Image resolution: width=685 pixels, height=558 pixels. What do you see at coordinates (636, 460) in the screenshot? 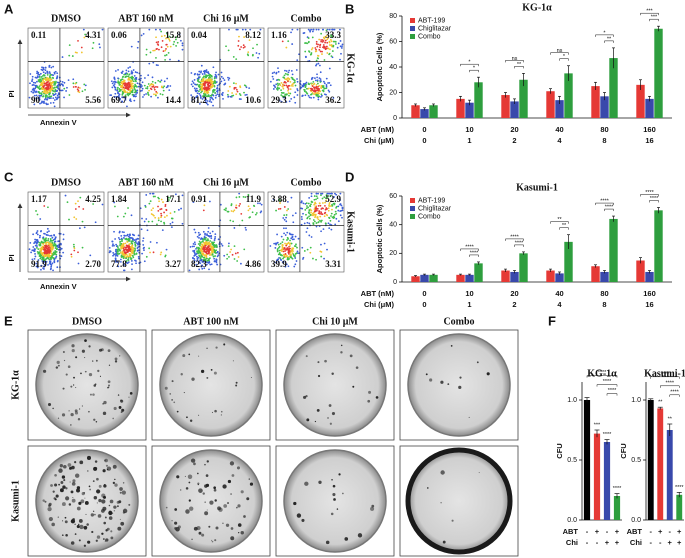
I see `y-tick-label: 0.5` at bounding box center [636, 460].